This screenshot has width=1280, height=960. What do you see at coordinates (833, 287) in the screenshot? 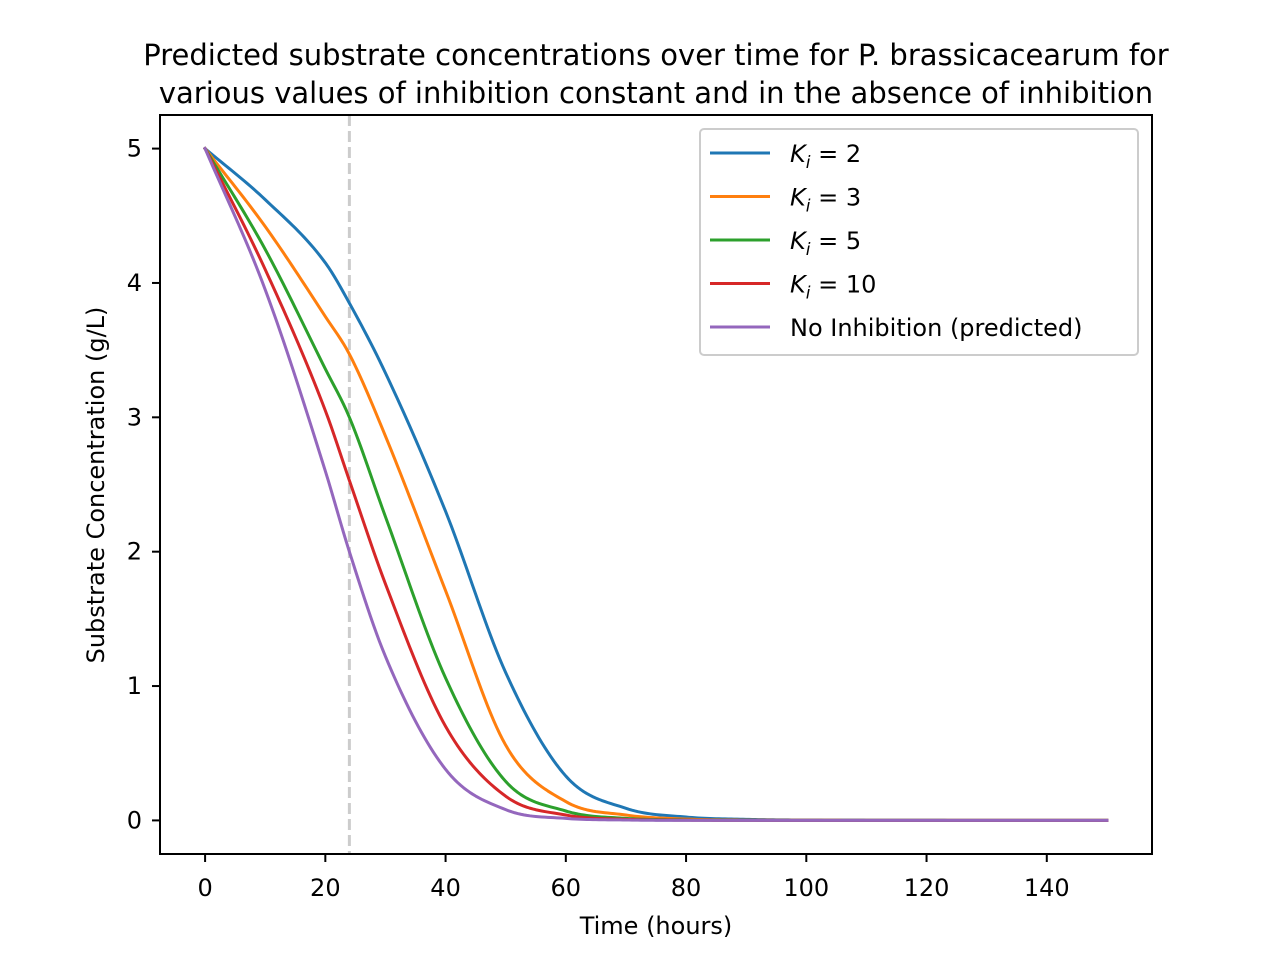
I see `legend-label-4: Ki = 10` at bounding box center [833, 287].